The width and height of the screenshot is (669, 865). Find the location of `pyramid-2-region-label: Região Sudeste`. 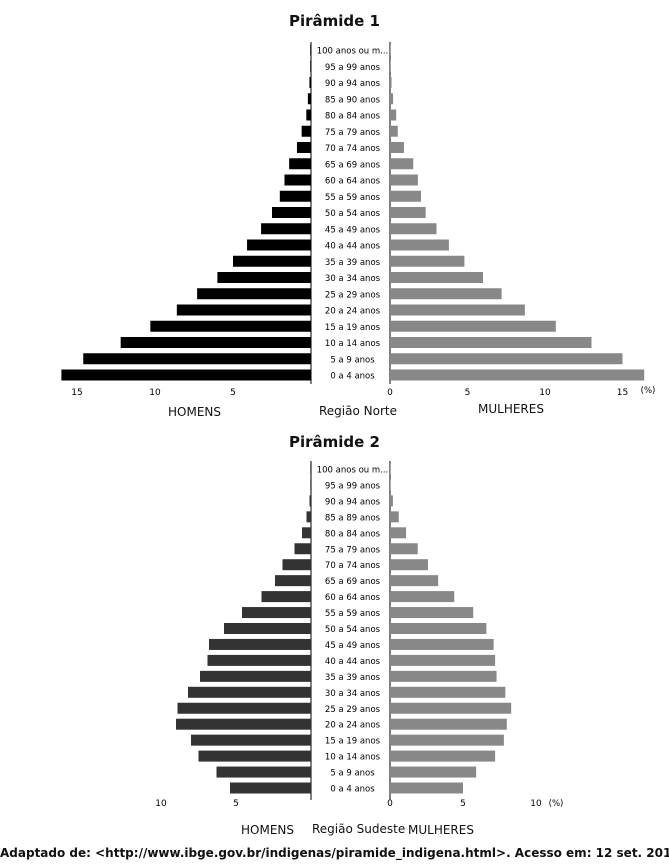

pyramid-2-region-label: Região Sudeste is located at coordinates (359, 829).